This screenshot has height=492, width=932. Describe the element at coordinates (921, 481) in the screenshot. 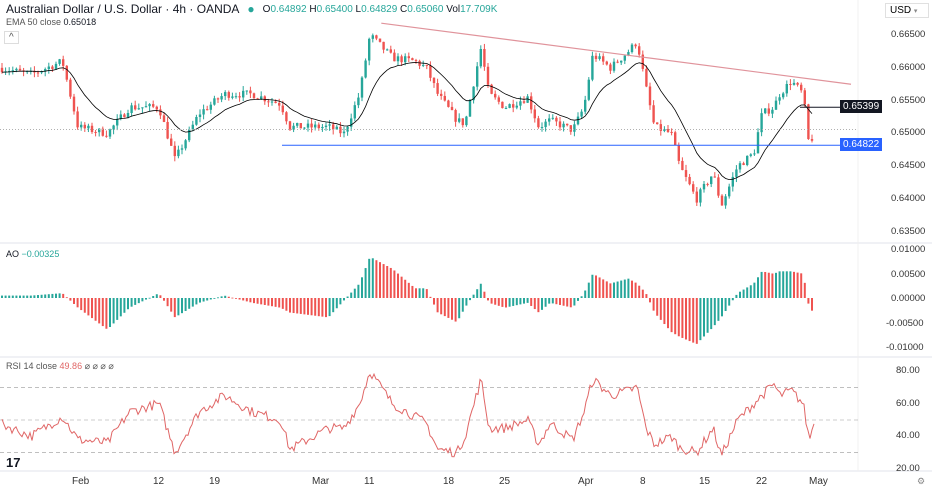

I see `settings-icon: ⚙` at that location.